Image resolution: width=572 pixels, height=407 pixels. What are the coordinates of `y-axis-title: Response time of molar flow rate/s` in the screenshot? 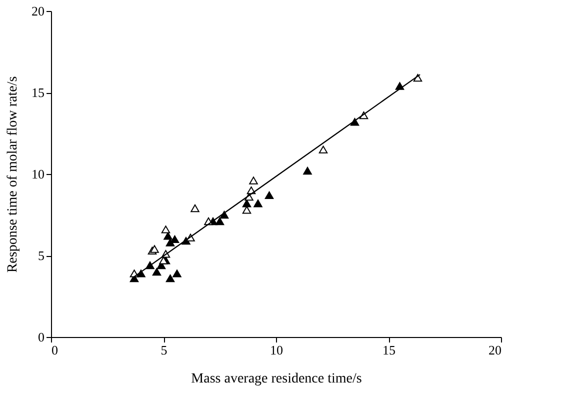 It's located at (13, 174).